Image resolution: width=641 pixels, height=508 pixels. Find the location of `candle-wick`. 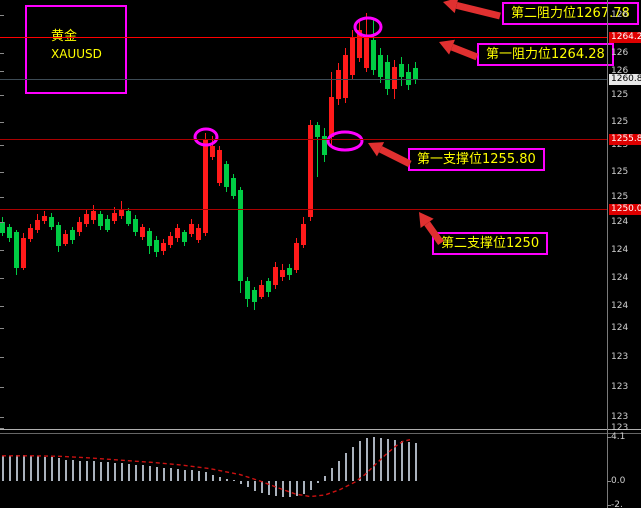

candle-wick is located at coordinates (317, 149).